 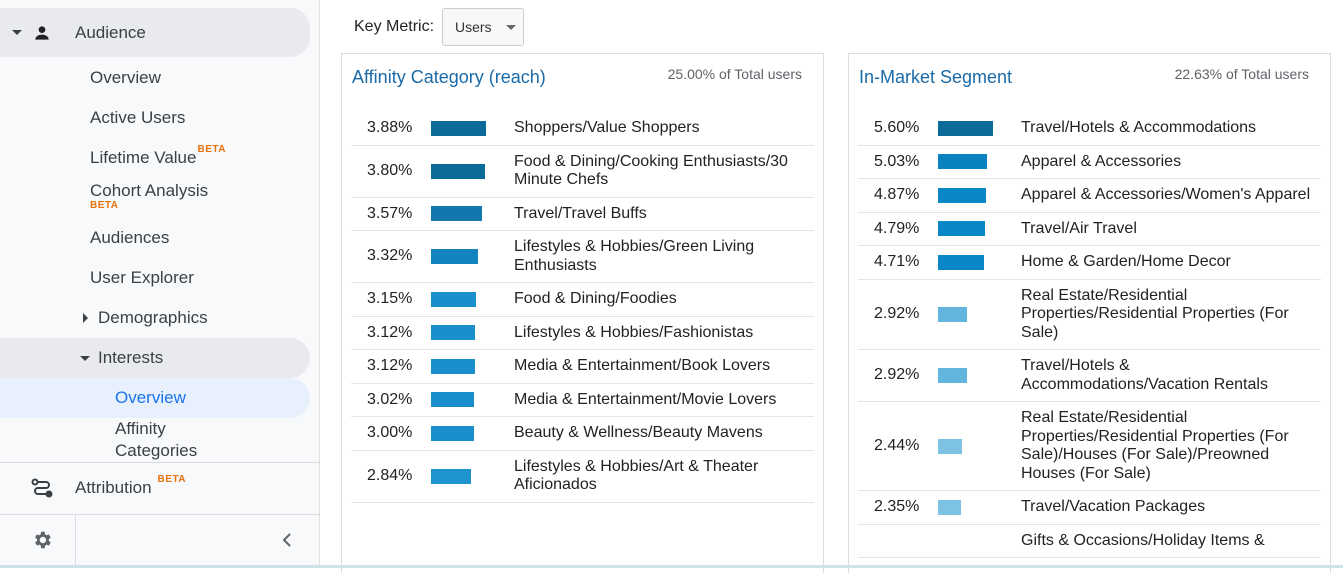 I want to click on gear-icon, so click(x=42, y=540).